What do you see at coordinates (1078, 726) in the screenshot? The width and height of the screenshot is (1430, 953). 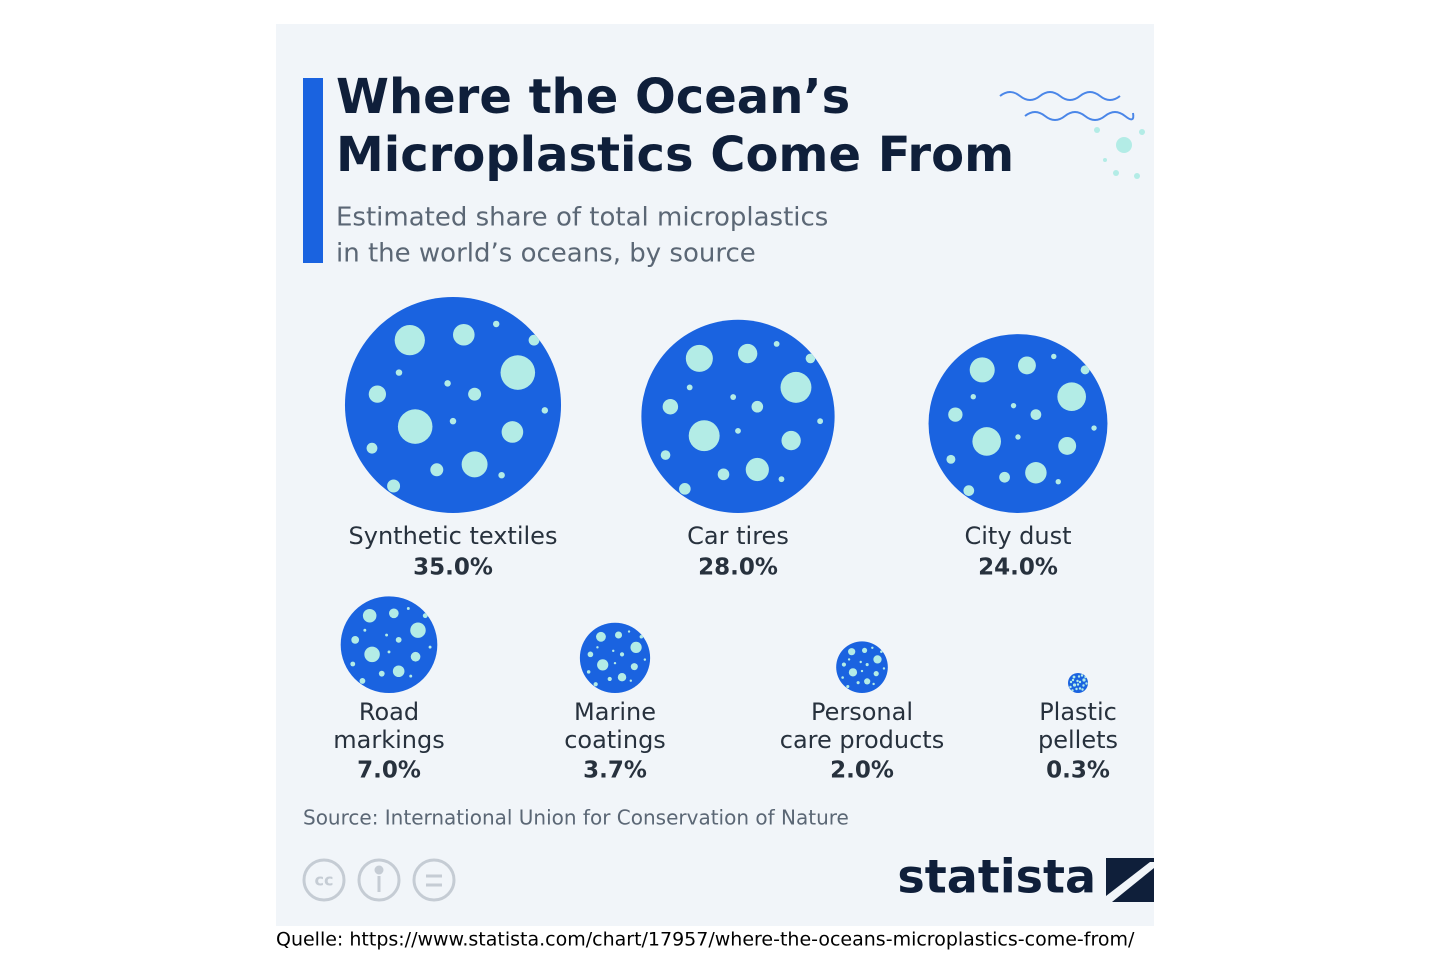 I see `category-label: Plastic pellets` at bounding box center [1078, 726].